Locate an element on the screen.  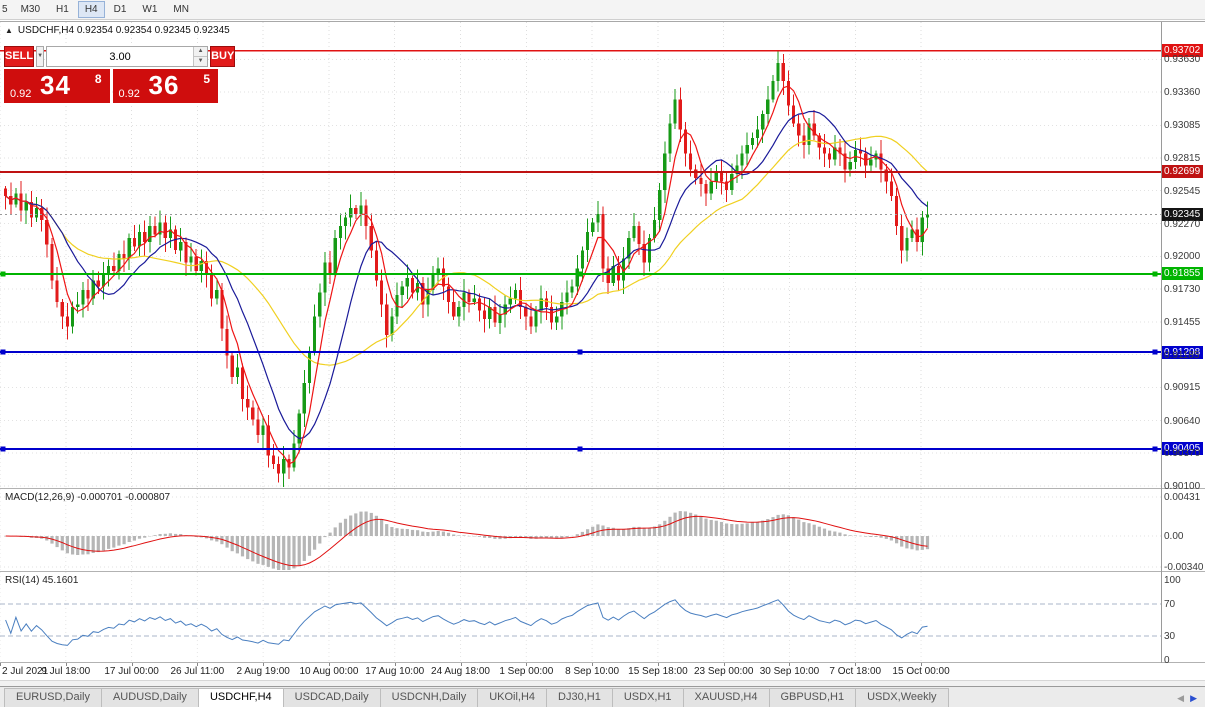
macd-axis-label: -0.00340 is located at coordinates (1184, 567).